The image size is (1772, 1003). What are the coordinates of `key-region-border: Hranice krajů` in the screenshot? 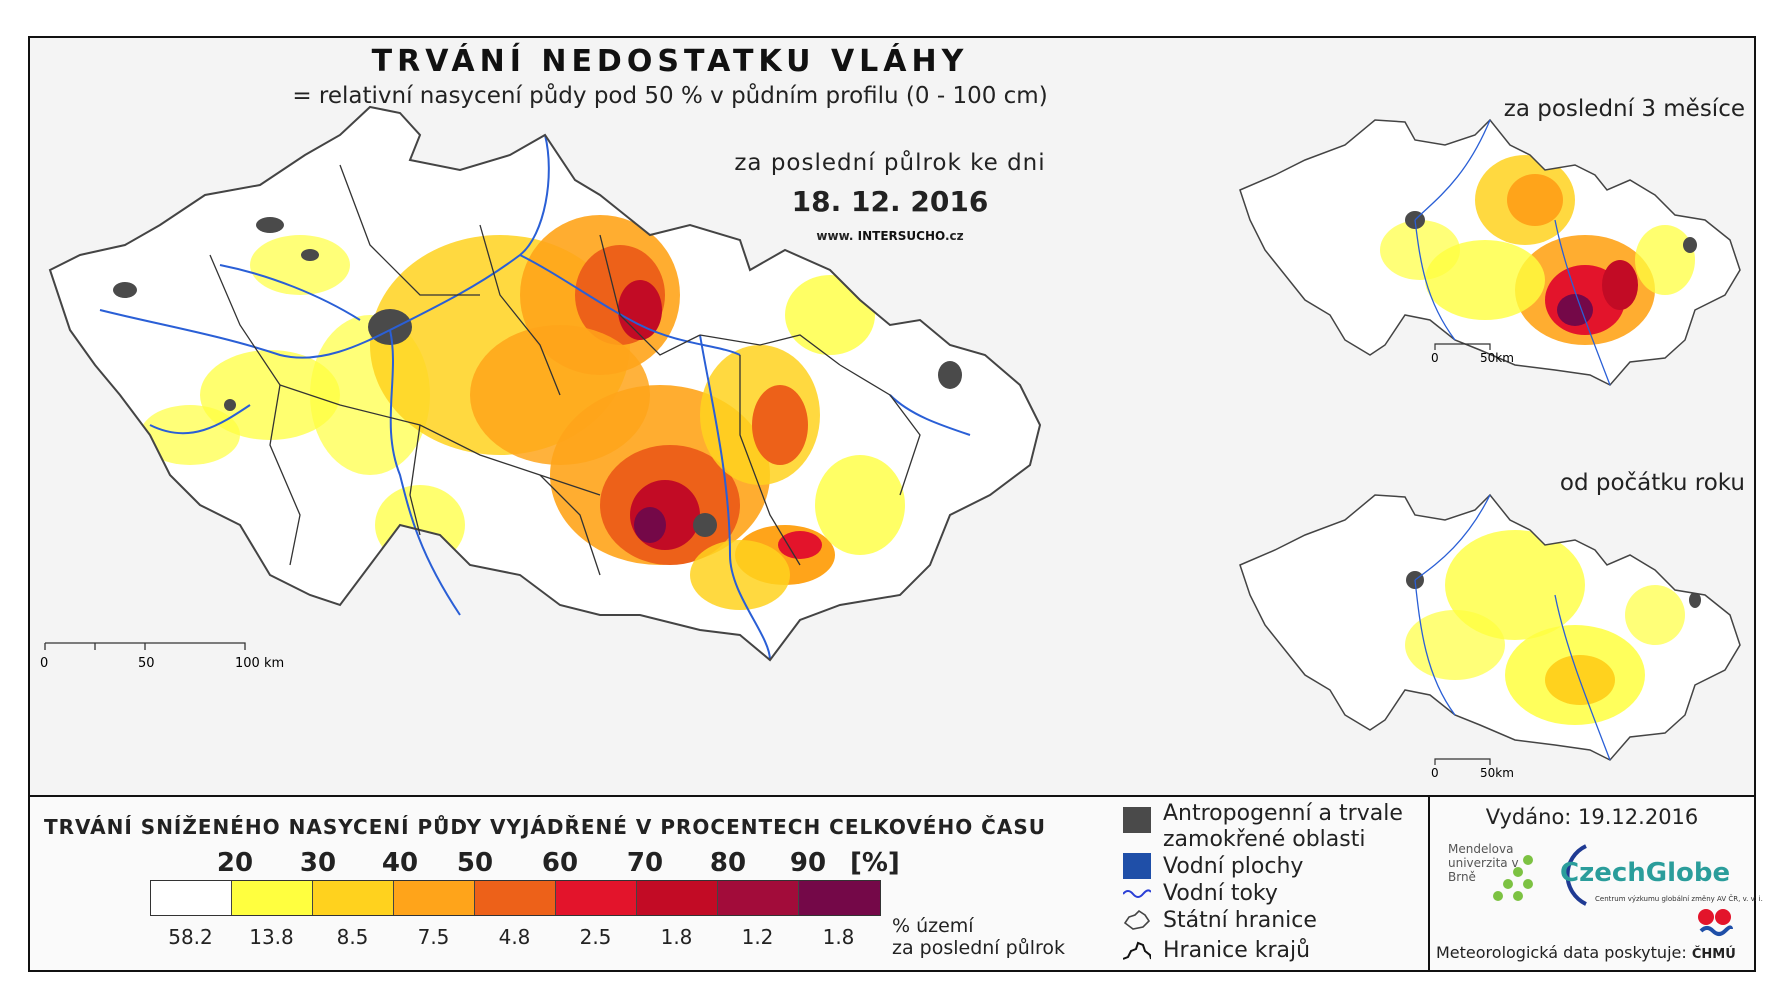 It's located at (1216, 950).